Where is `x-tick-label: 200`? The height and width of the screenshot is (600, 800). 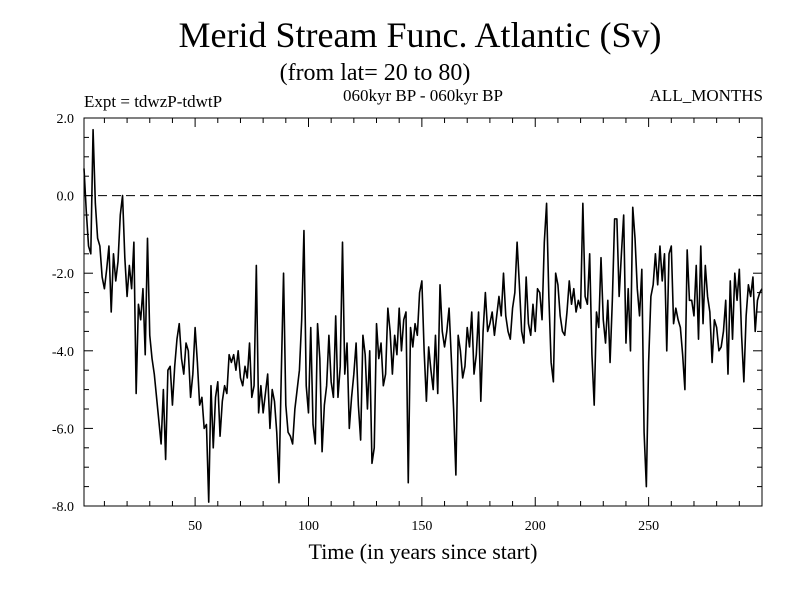 x-tick-label: 200 is located at coordinates (535, 526).